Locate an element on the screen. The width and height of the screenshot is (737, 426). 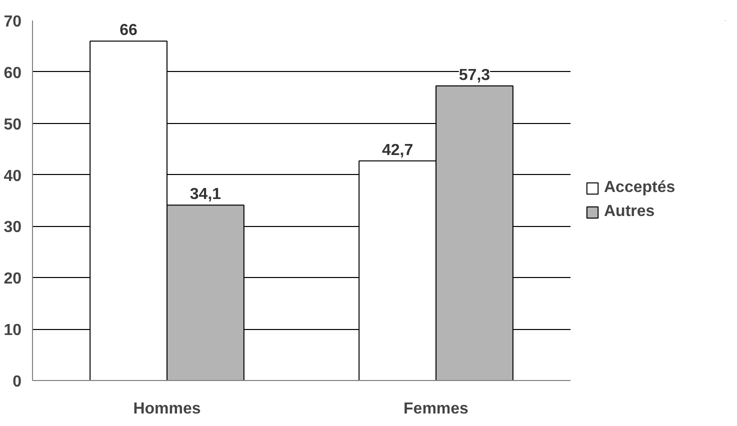
data-label: 66 is located at coordinates (129, 31).